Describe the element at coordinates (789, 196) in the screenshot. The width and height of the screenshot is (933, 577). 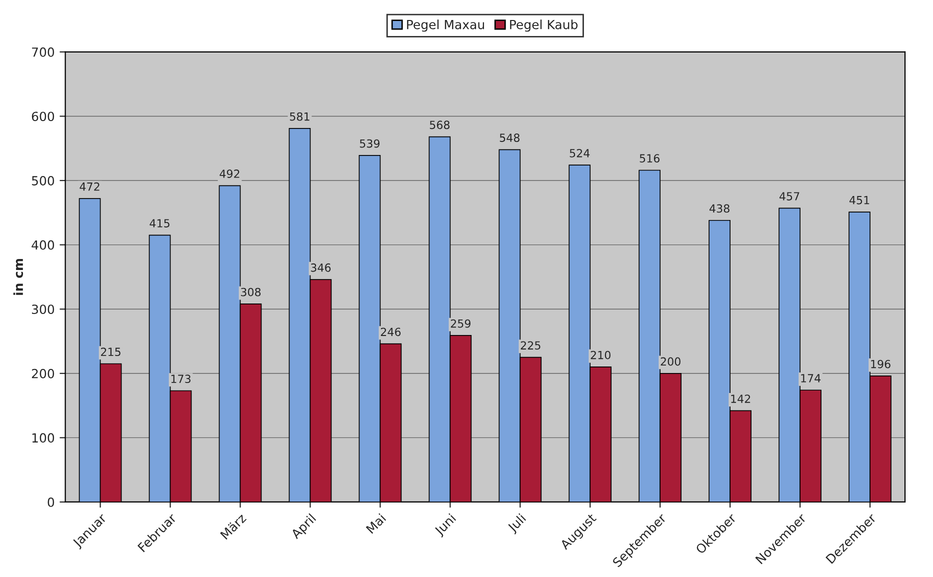
I see `data-label: 457` at that location.